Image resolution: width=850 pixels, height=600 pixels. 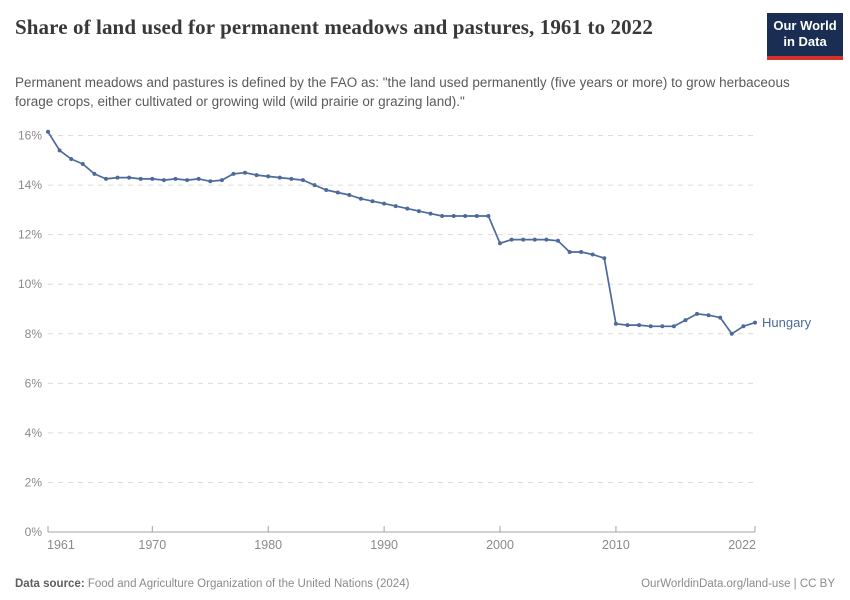 What do you see at coordinates (268, 545) in the screenshot?
I see `x-axis-tick-label: 1980` at bounding box center [268, 545].